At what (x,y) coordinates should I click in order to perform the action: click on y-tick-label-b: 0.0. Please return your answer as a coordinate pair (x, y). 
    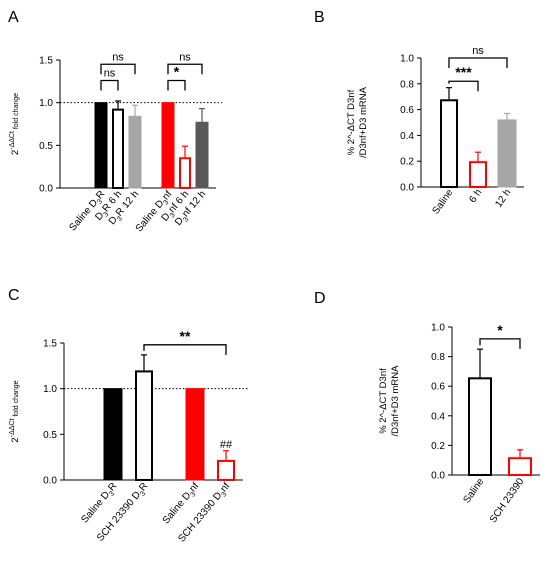
    Looking at the image, I should click on (407, 188).